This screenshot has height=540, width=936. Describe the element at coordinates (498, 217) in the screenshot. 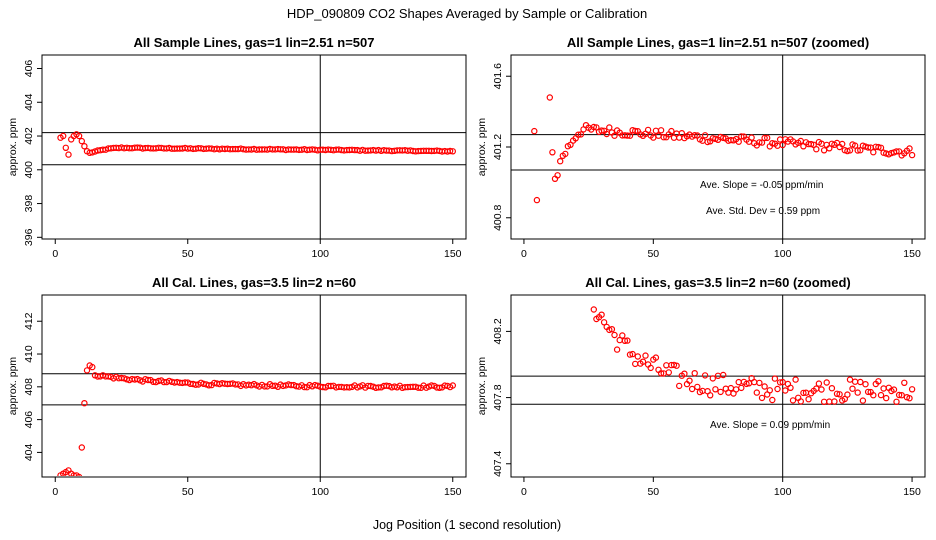

I see `y-tick-label: 400.8` at that location.